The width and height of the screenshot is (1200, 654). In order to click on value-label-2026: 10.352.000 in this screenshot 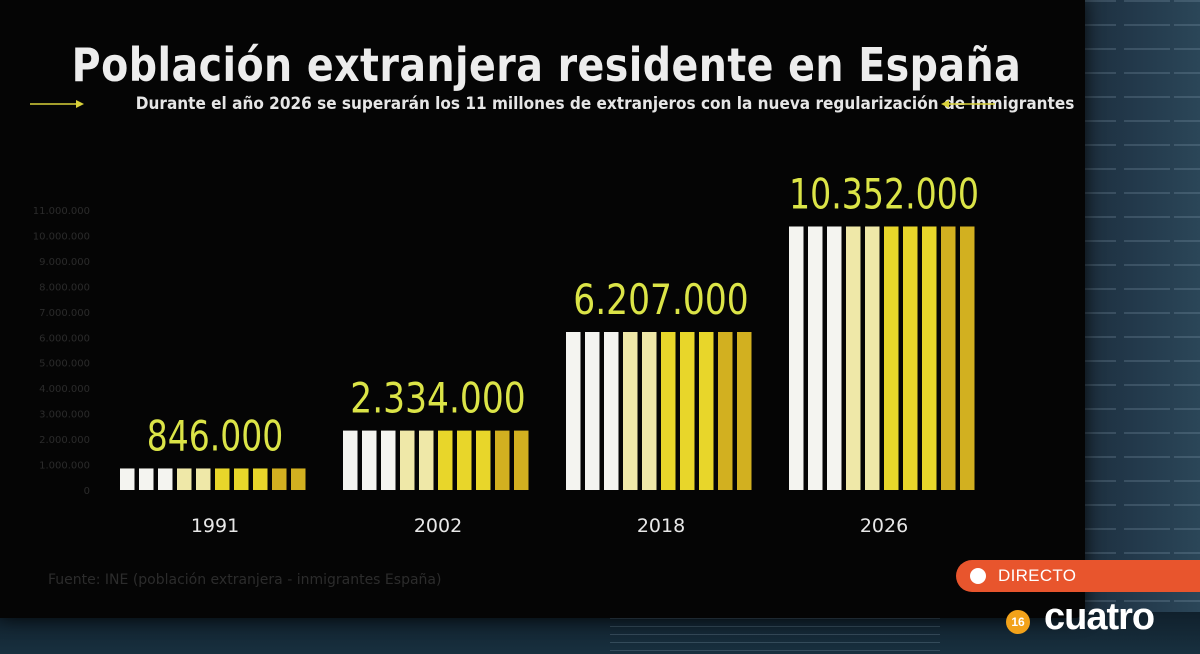, I will do `click(884, 193)`.